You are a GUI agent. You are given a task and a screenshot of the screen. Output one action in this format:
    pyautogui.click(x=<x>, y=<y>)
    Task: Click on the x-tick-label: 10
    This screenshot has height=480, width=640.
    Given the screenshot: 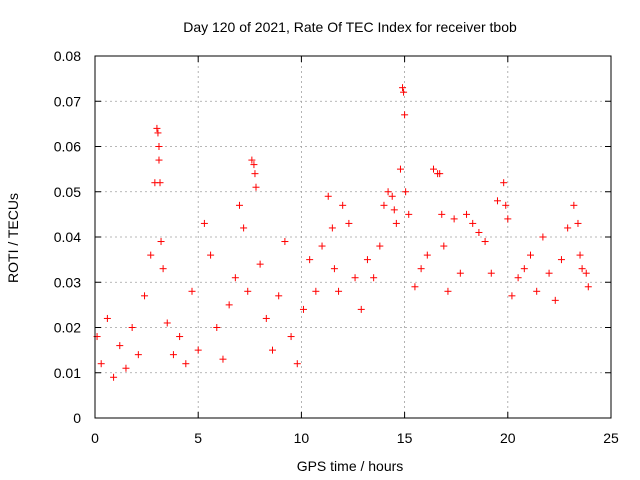 What is the action you would take?
    pyautogui.click(x=302, y=438)
    